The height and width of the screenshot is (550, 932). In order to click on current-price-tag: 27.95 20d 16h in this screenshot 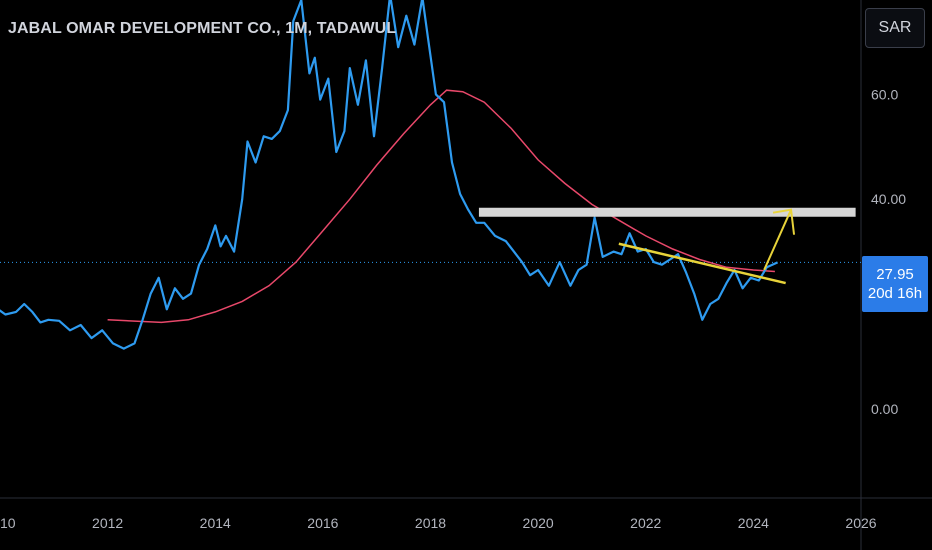, I will do `click(895, 284)`.